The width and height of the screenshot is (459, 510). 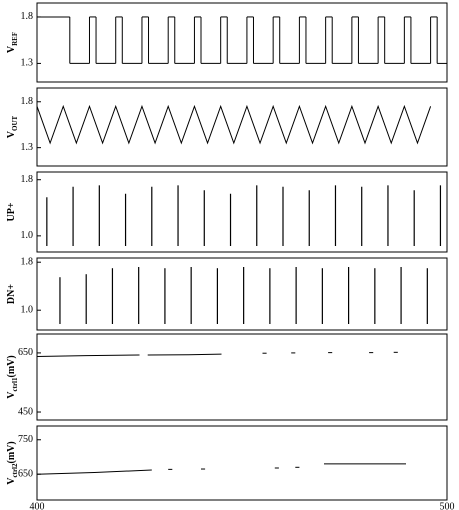 I want to click on y-tick-label: 450, so click(x=25, y=411).